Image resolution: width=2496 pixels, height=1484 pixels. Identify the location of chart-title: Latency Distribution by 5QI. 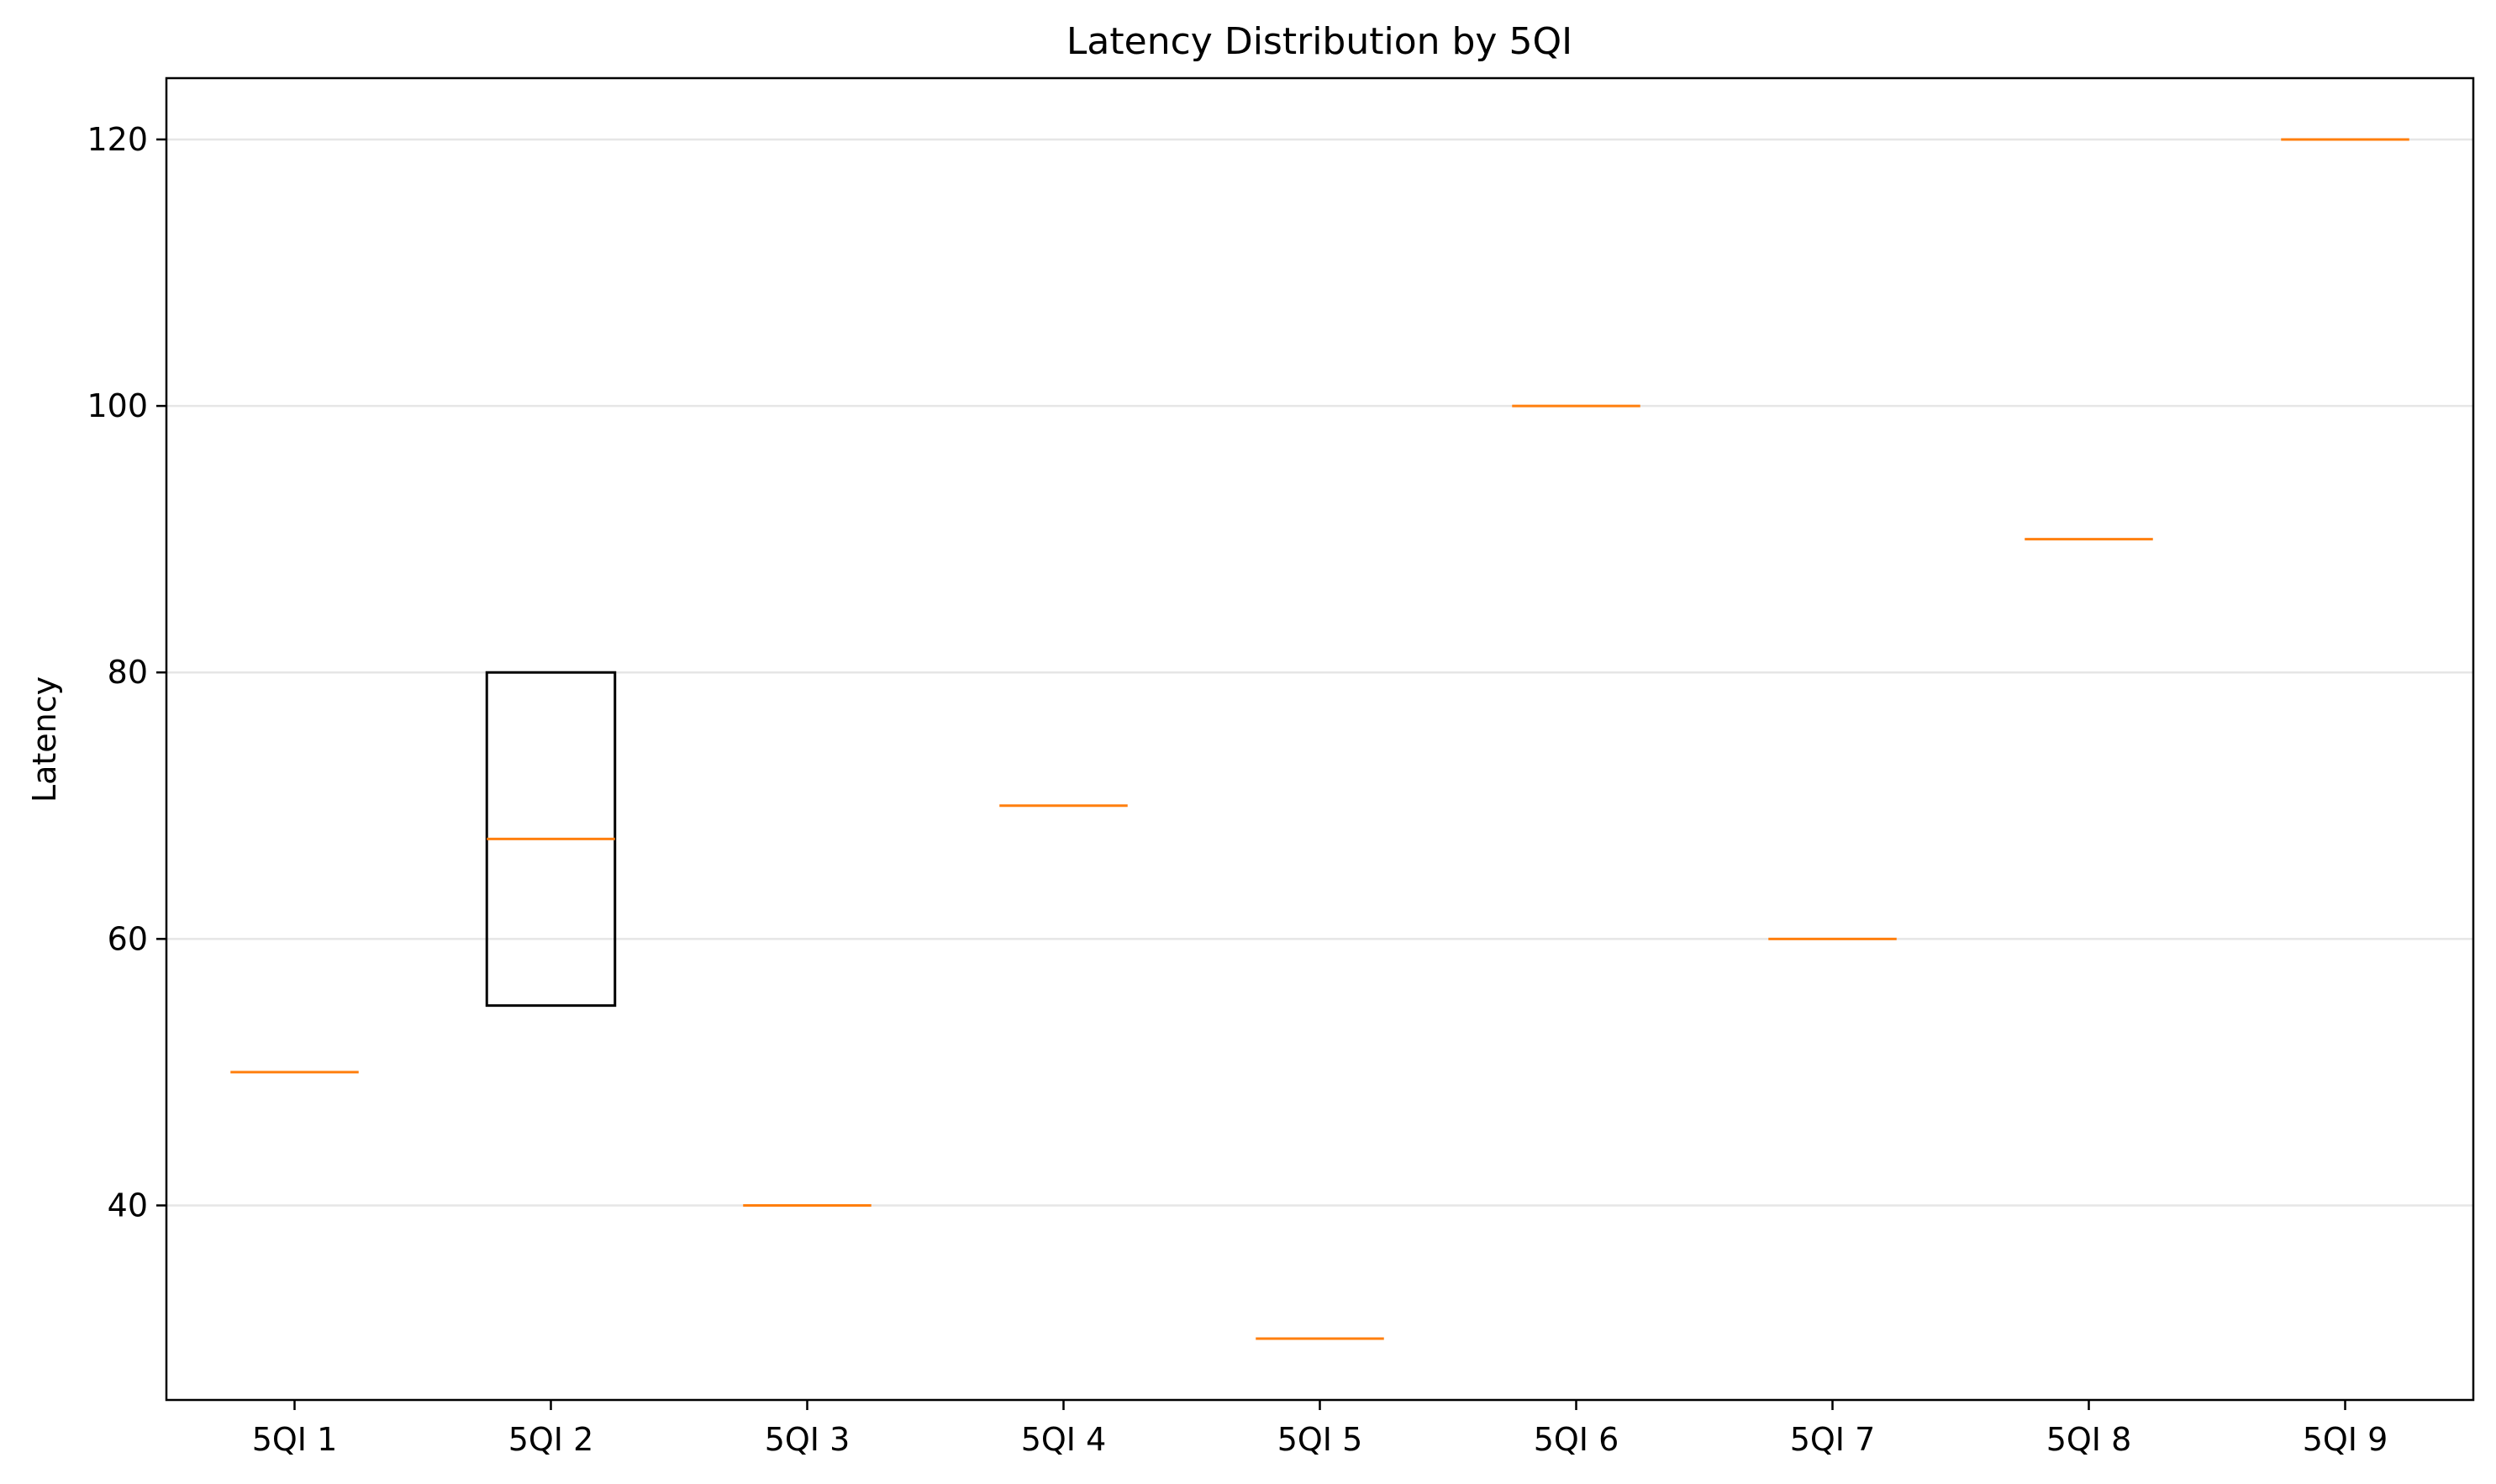
(1319, 41).